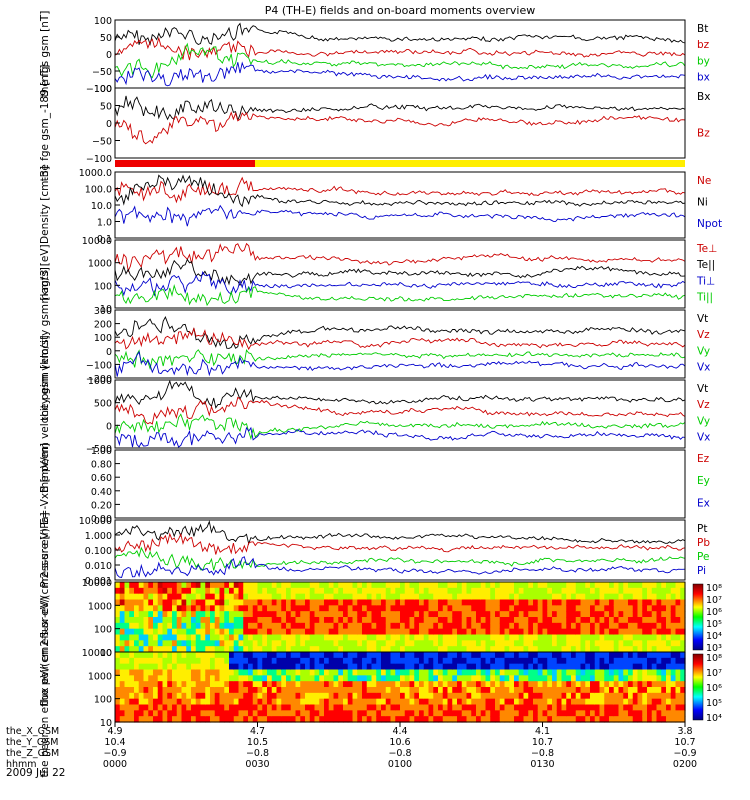 This screenshot has width=750, height=800. Describe the element at coordinates (400, 108) in the screenshot. I see `series-line-Bx` at that location.